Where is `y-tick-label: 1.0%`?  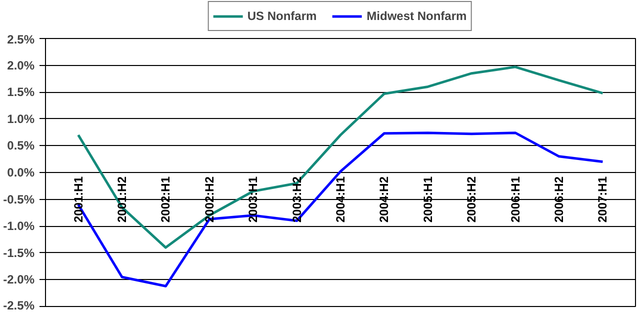 y-tick-label: 1.0% is located at coordinates (21, 119).